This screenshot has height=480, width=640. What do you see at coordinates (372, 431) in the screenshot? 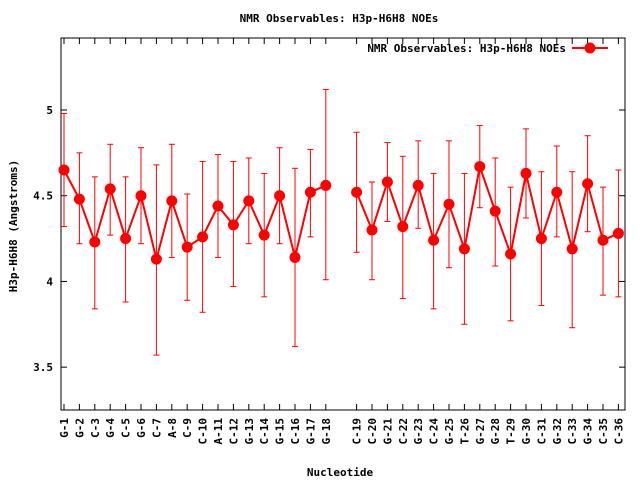
I see `x-tick-label: C-20` at bounding box center [372, 431].